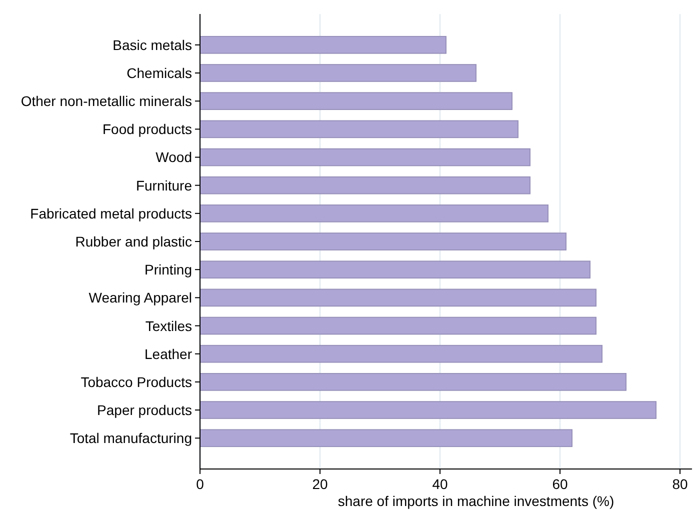  Describe the element at coordinates (164, 185) in the screenshot. I see `y-tick-label: Furniture` at that location.